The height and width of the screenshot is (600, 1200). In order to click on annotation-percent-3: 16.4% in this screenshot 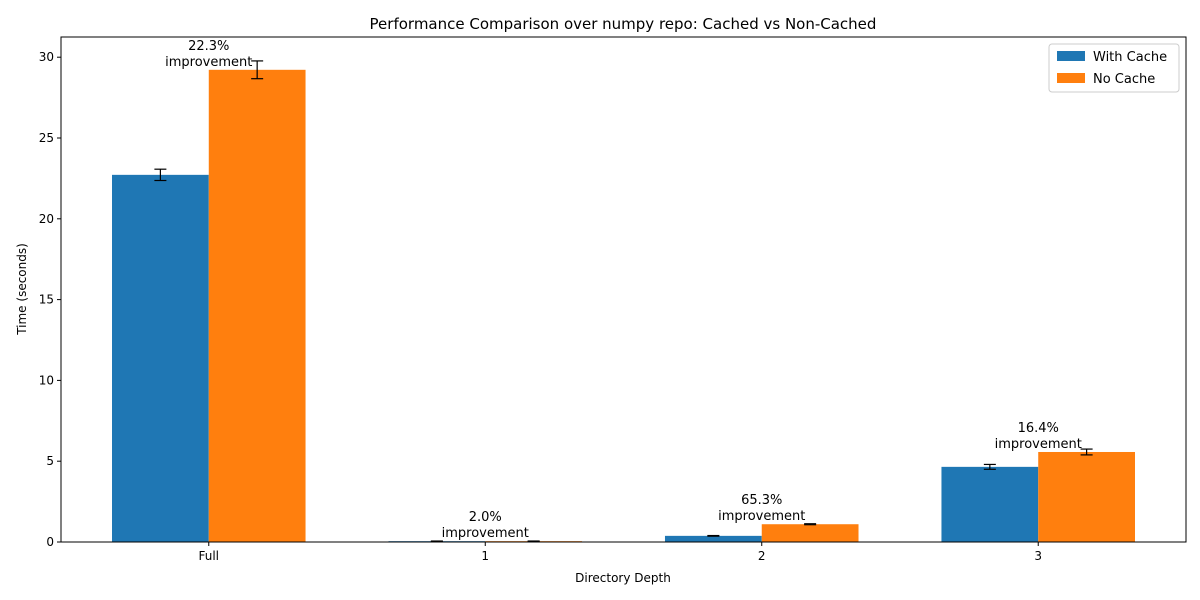, I will do `click(1038, 428)`.